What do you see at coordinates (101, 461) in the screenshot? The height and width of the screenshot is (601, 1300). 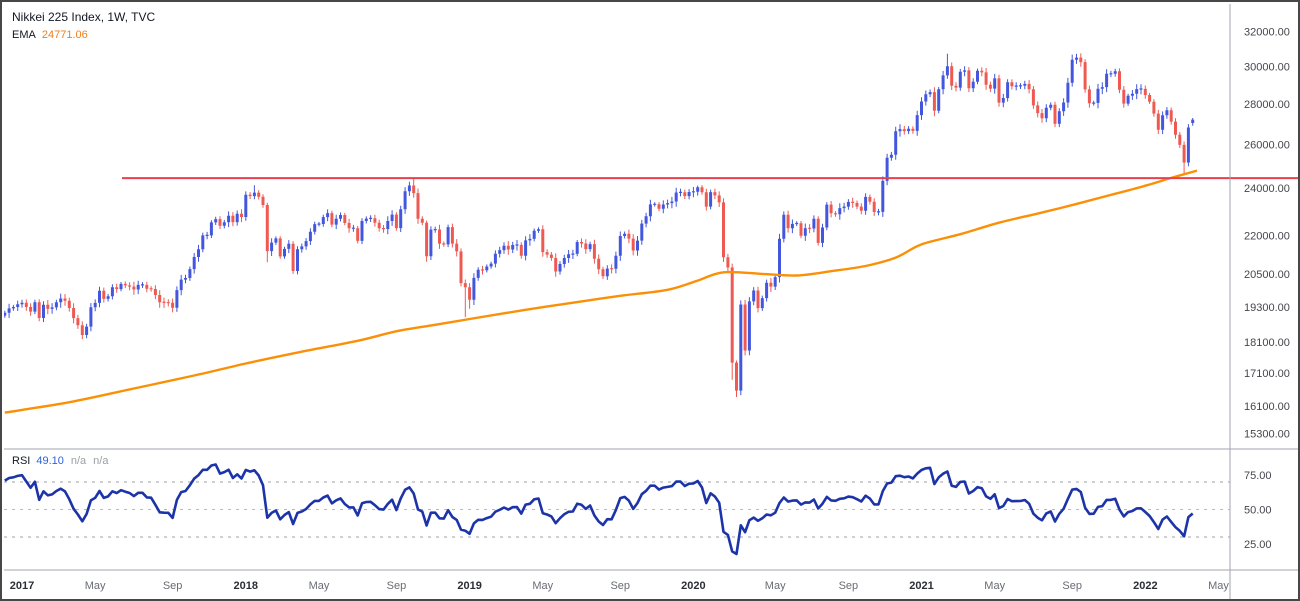 I see `rsi-na-2: n/a` at bounding box center [101, 461].